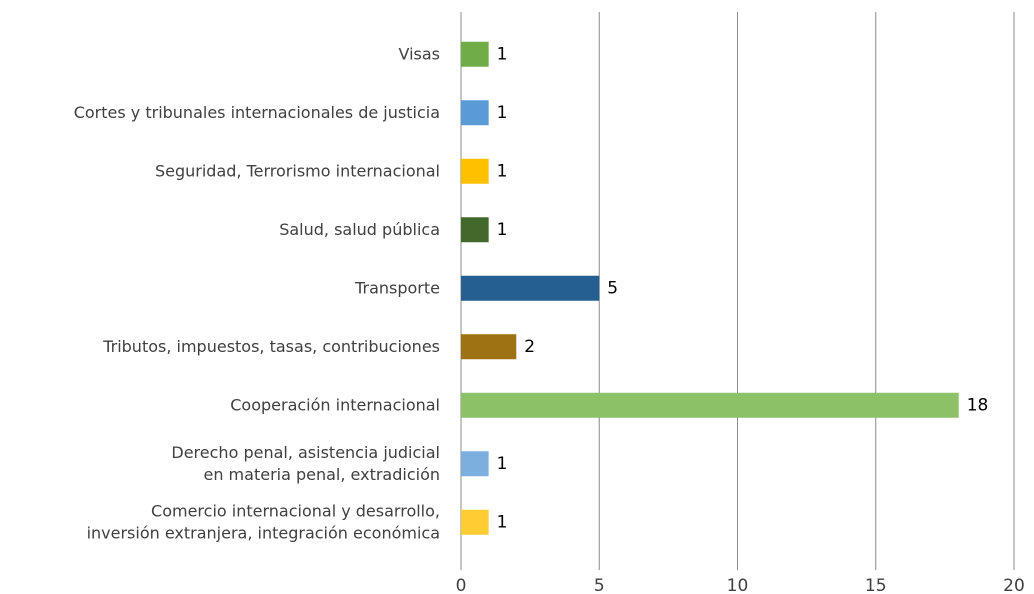  Describe the element at coordinates (738, 585) in the screenshot. I see `x-tick-label: 10` at that location.